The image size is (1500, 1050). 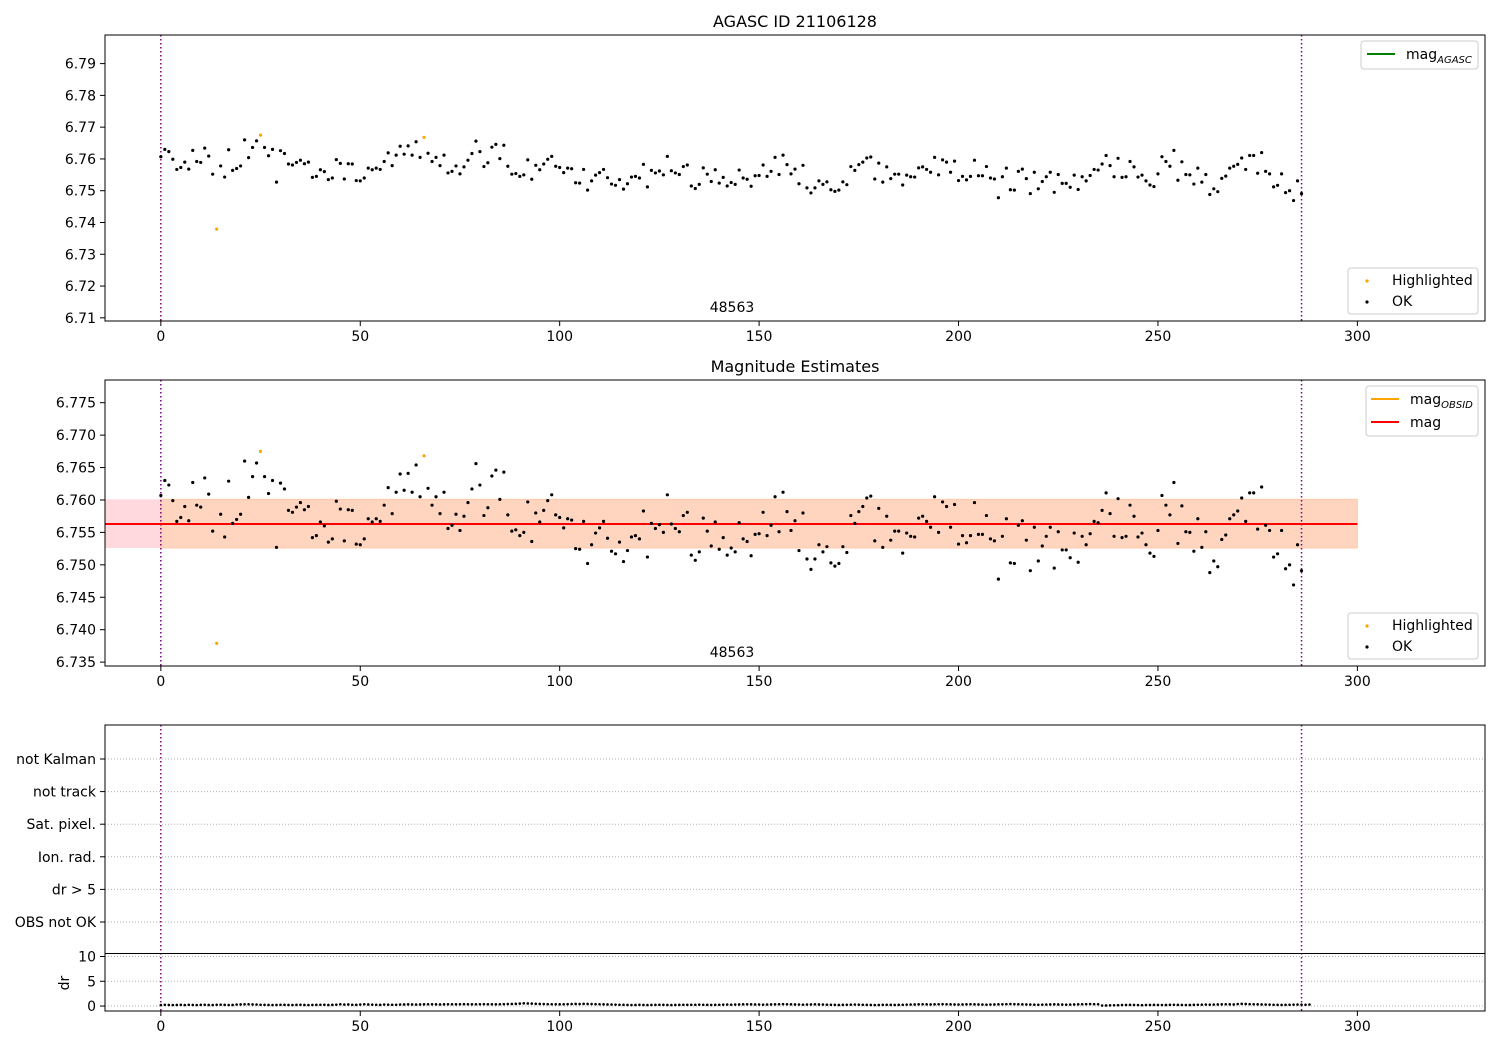 What do you see at coordinates (320, 182) in the screenshot?
I see `agasc-highlighted-points` at bounding box center [320, 182].